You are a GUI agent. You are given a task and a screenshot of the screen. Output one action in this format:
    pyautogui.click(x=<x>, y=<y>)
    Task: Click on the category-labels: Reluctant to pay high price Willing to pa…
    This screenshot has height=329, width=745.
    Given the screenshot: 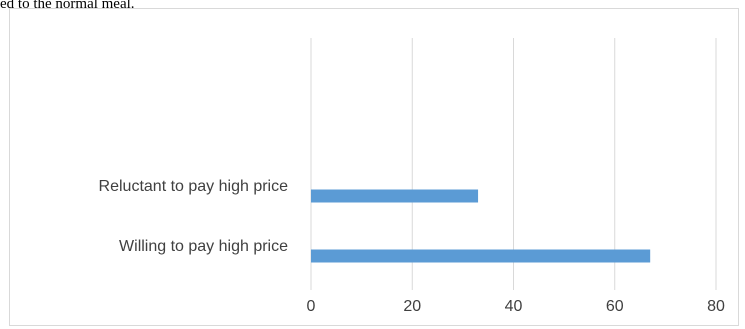 What is the action you would take?
    pyautogui.click(x=194, y=216)
    